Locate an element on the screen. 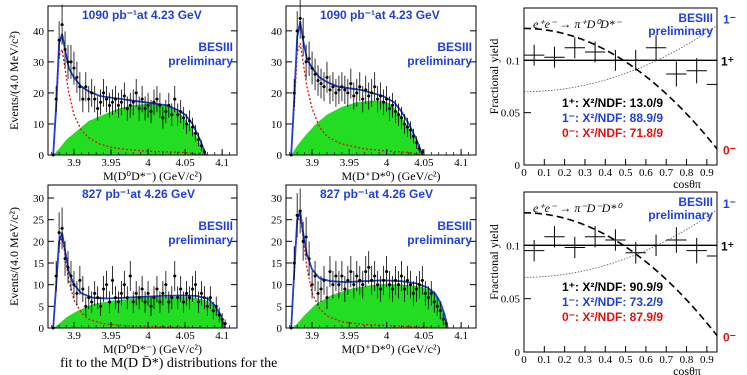 The width and height of the screenshot is (747, 375). x-tick-label: 0.5 is located at coordinates (626, 173).